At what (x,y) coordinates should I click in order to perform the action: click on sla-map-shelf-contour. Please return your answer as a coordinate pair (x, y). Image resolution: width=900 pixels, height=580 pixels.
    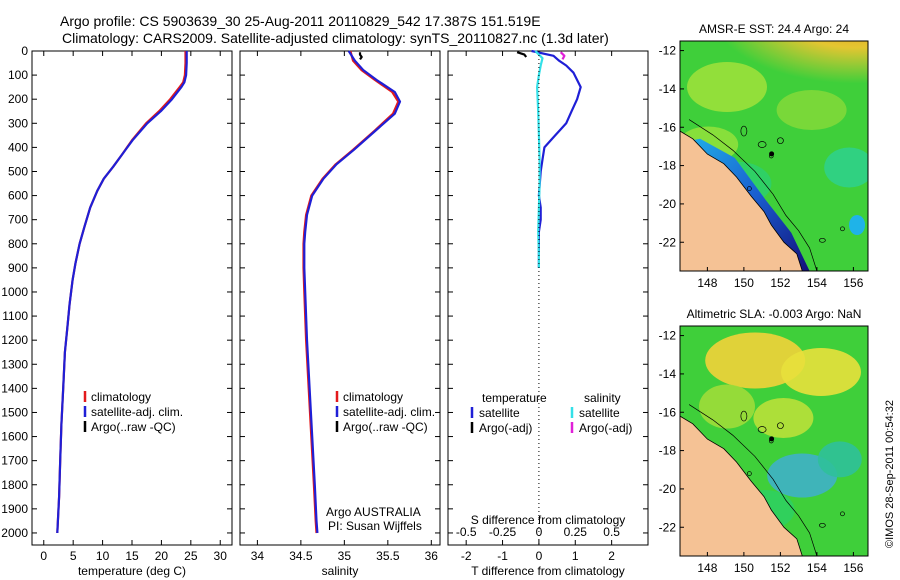
    Looking at the image, I should click on (753, 480).